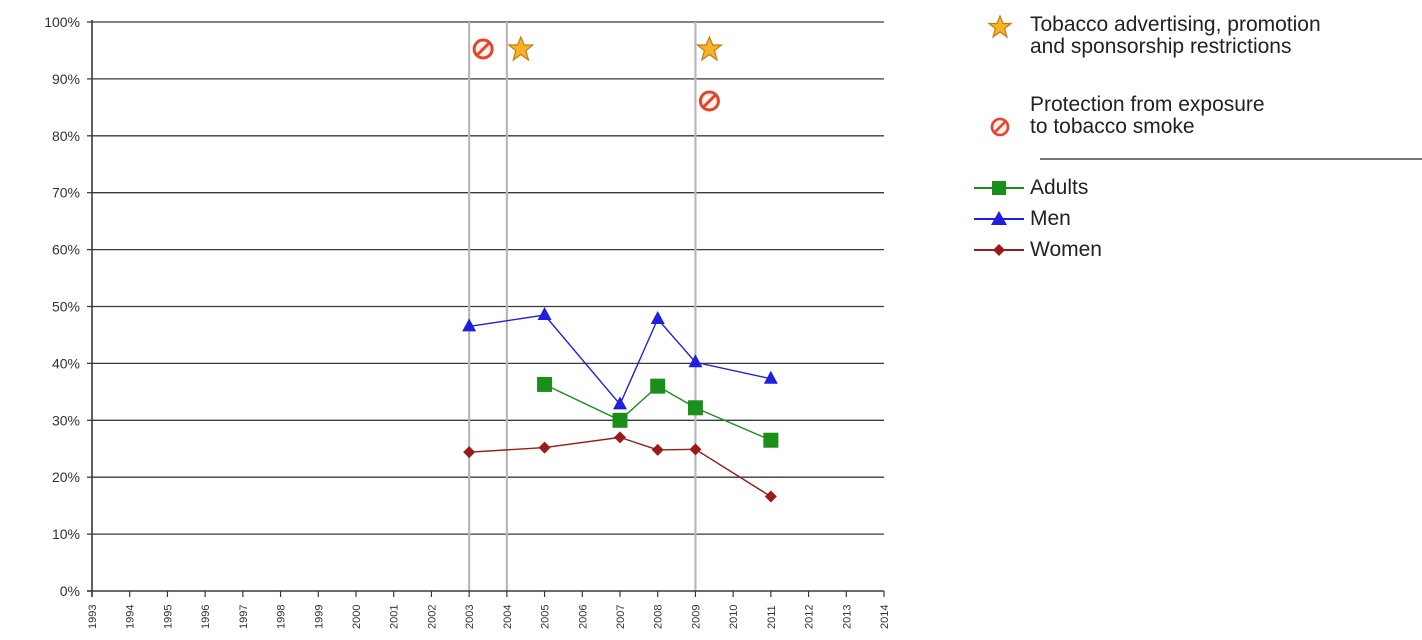 The image size is (1422, 640). I want to click on y-tick-label: 60%, so click(66, 250).